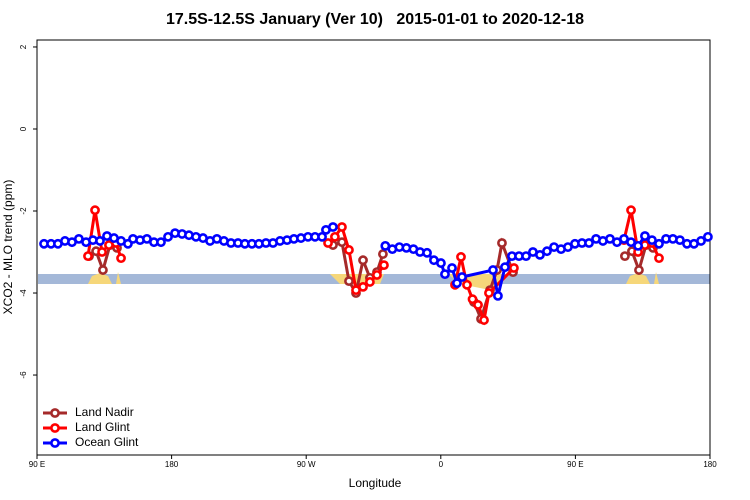 This screenshot has height=500, width=750. Describe the element at coordinates (8, 247) in the screenshot. I see `y-axis-title: XCO2 - MLO trend (ppm)` at that location.